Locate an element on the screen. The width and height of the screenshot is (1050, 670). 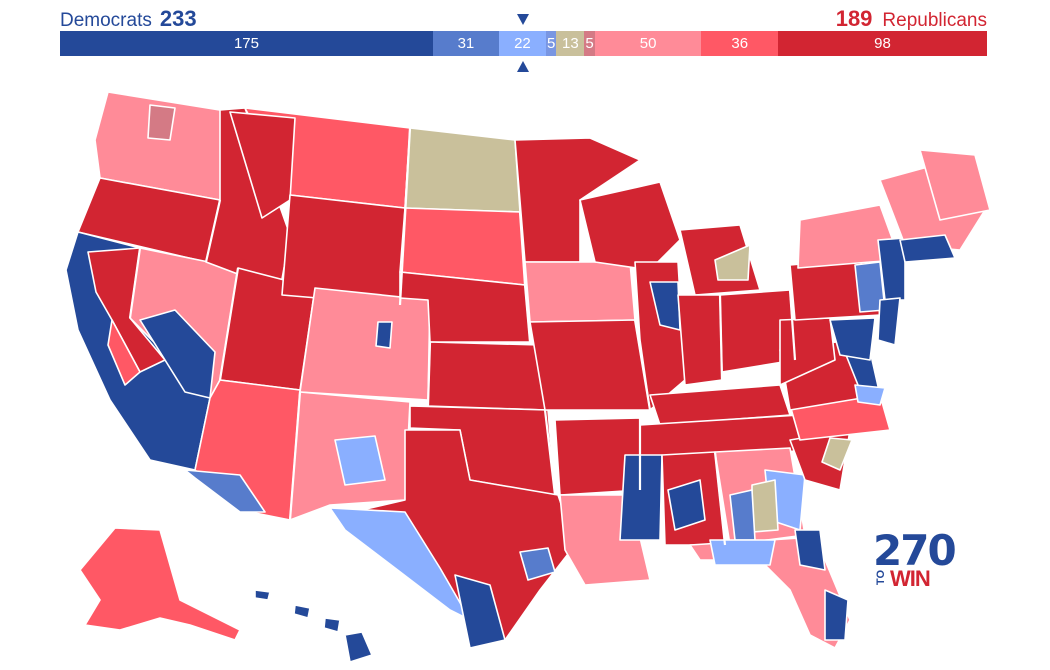
map-region-texas-south is located at coordinates (480, 611).